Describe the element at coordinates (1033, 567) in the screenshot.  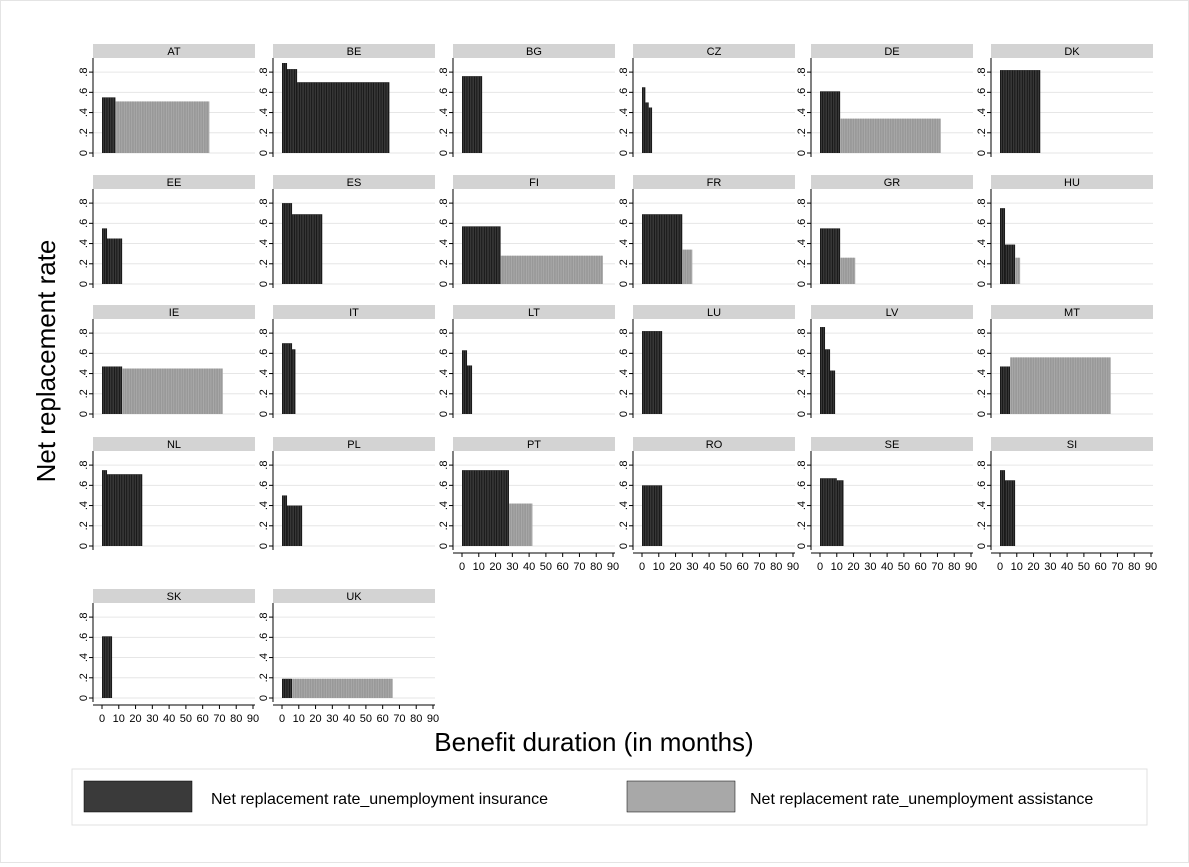
I see `x-tick-label: 20` at that location.